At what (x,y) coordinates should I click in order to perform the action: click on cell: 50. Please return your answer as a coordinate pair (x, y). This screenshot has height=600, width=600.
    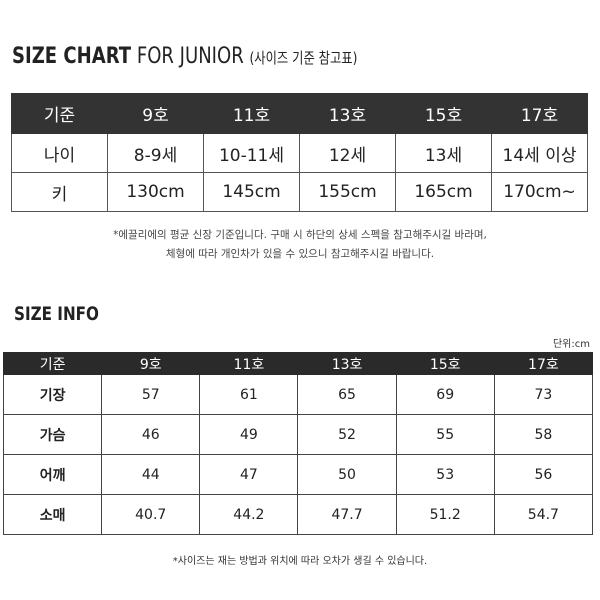
    Looking at the image, I should click on (347, 474).